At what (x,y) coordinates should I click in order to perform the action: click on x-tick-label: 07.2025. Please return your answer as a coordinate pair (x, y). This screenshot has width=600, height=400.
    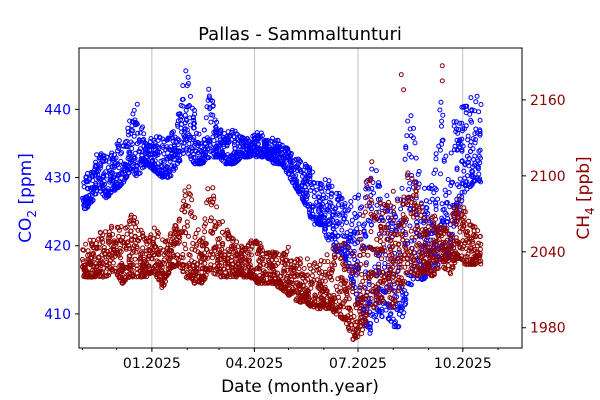
    Looking at the image, I should click on (358, 364).